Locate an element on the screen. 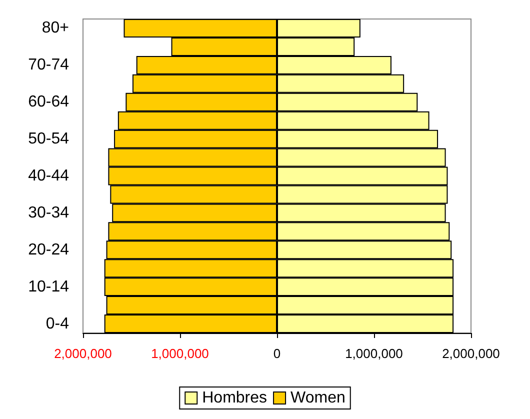  legend-label: Women is located at coordinates (318, 398).